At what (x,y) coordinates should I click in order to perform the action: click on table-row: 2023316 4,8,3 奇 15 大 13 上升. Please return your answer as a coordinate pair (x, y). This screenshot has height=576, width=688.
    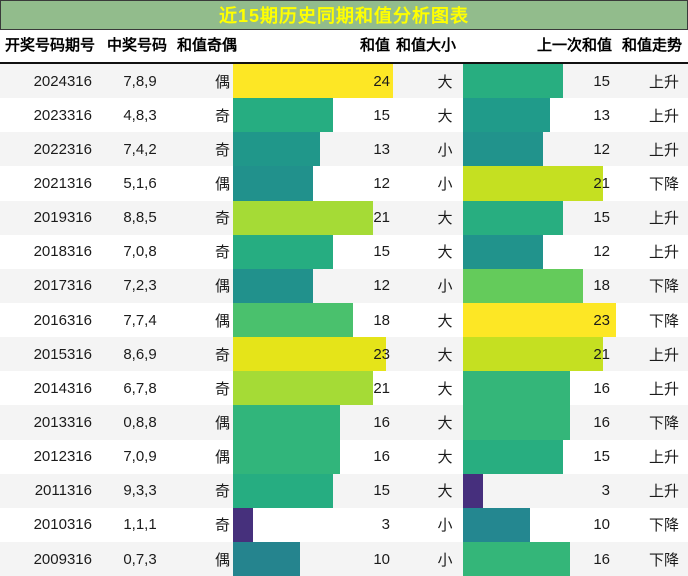
    Looking at the image, I should click on (344, 115).